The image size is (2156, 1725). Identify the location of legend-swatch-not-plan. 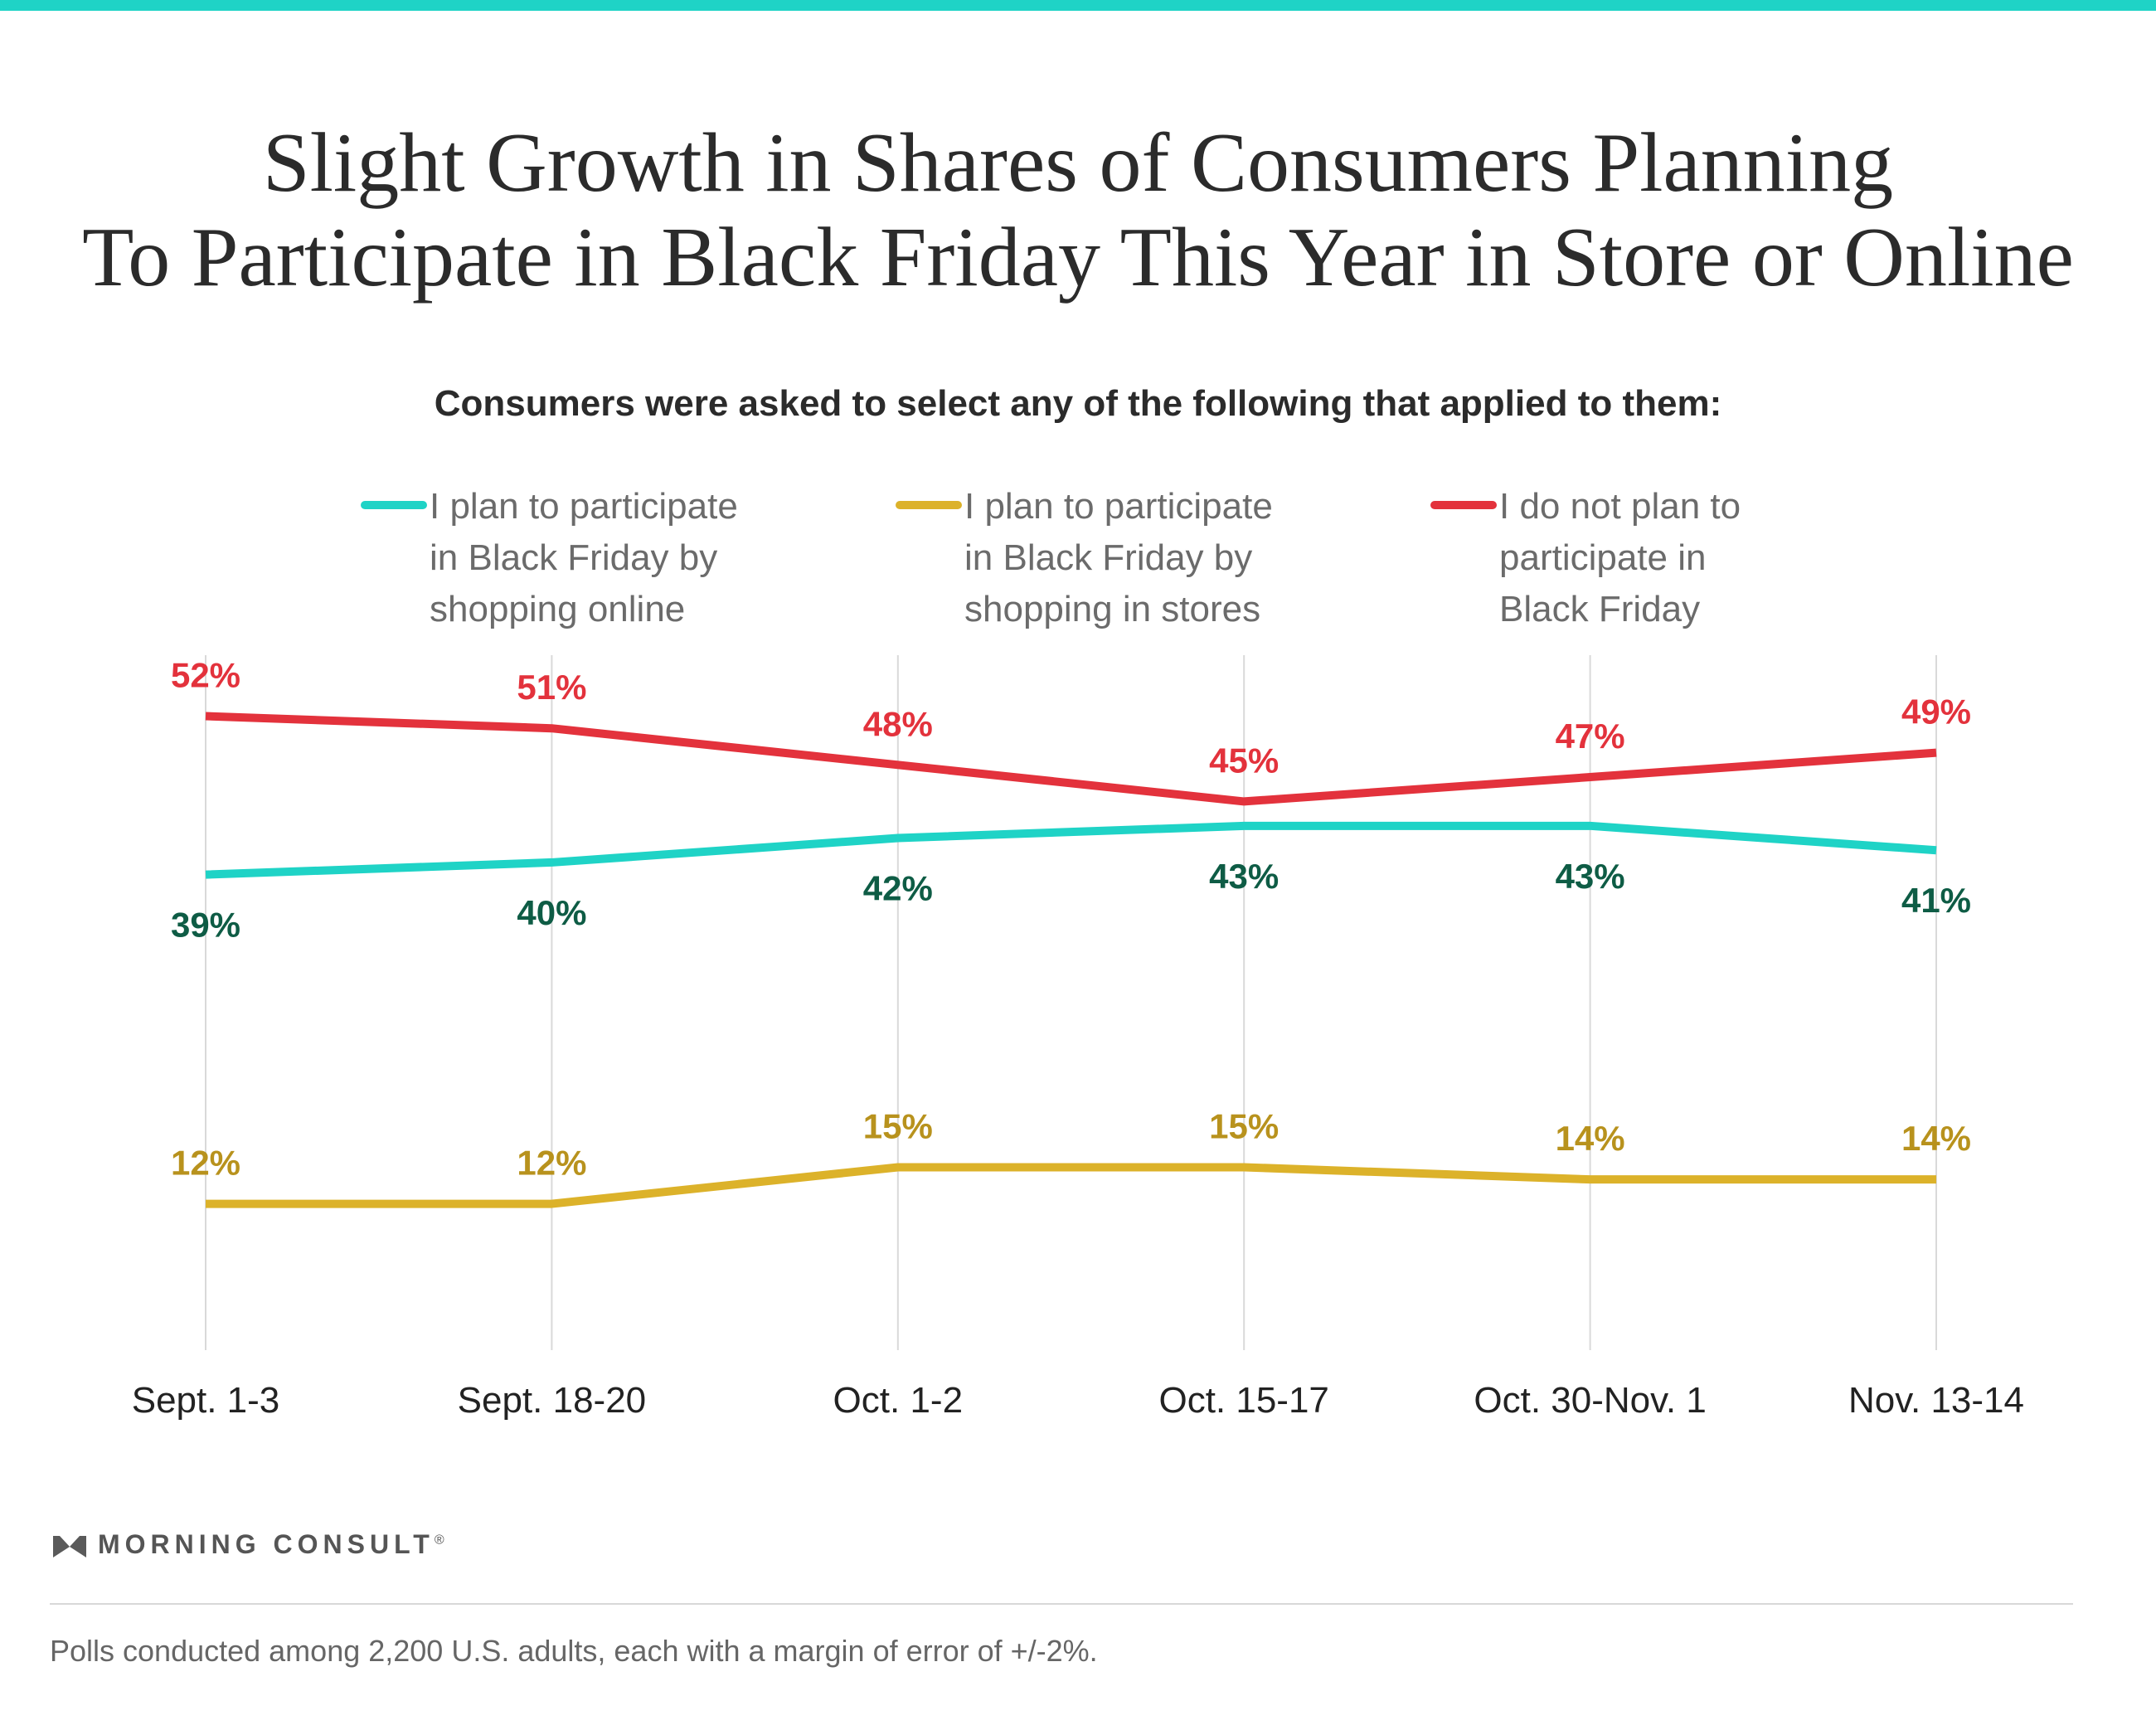
(1463, 505).